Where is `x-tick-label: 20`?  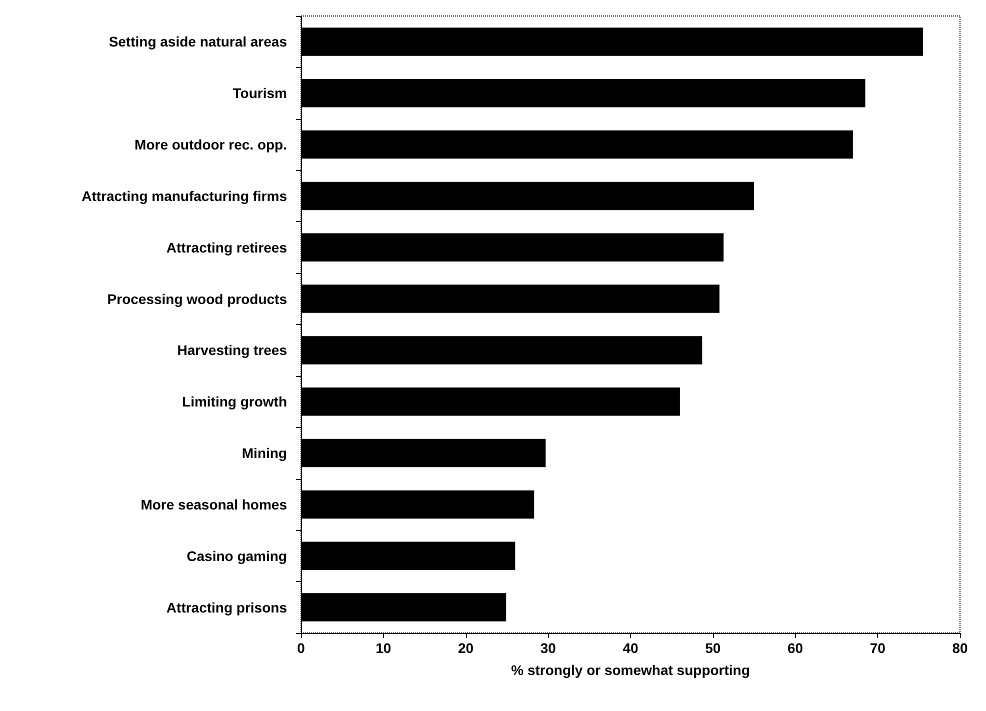
x-tick-label: 20 is located at coordinates (466, 648).